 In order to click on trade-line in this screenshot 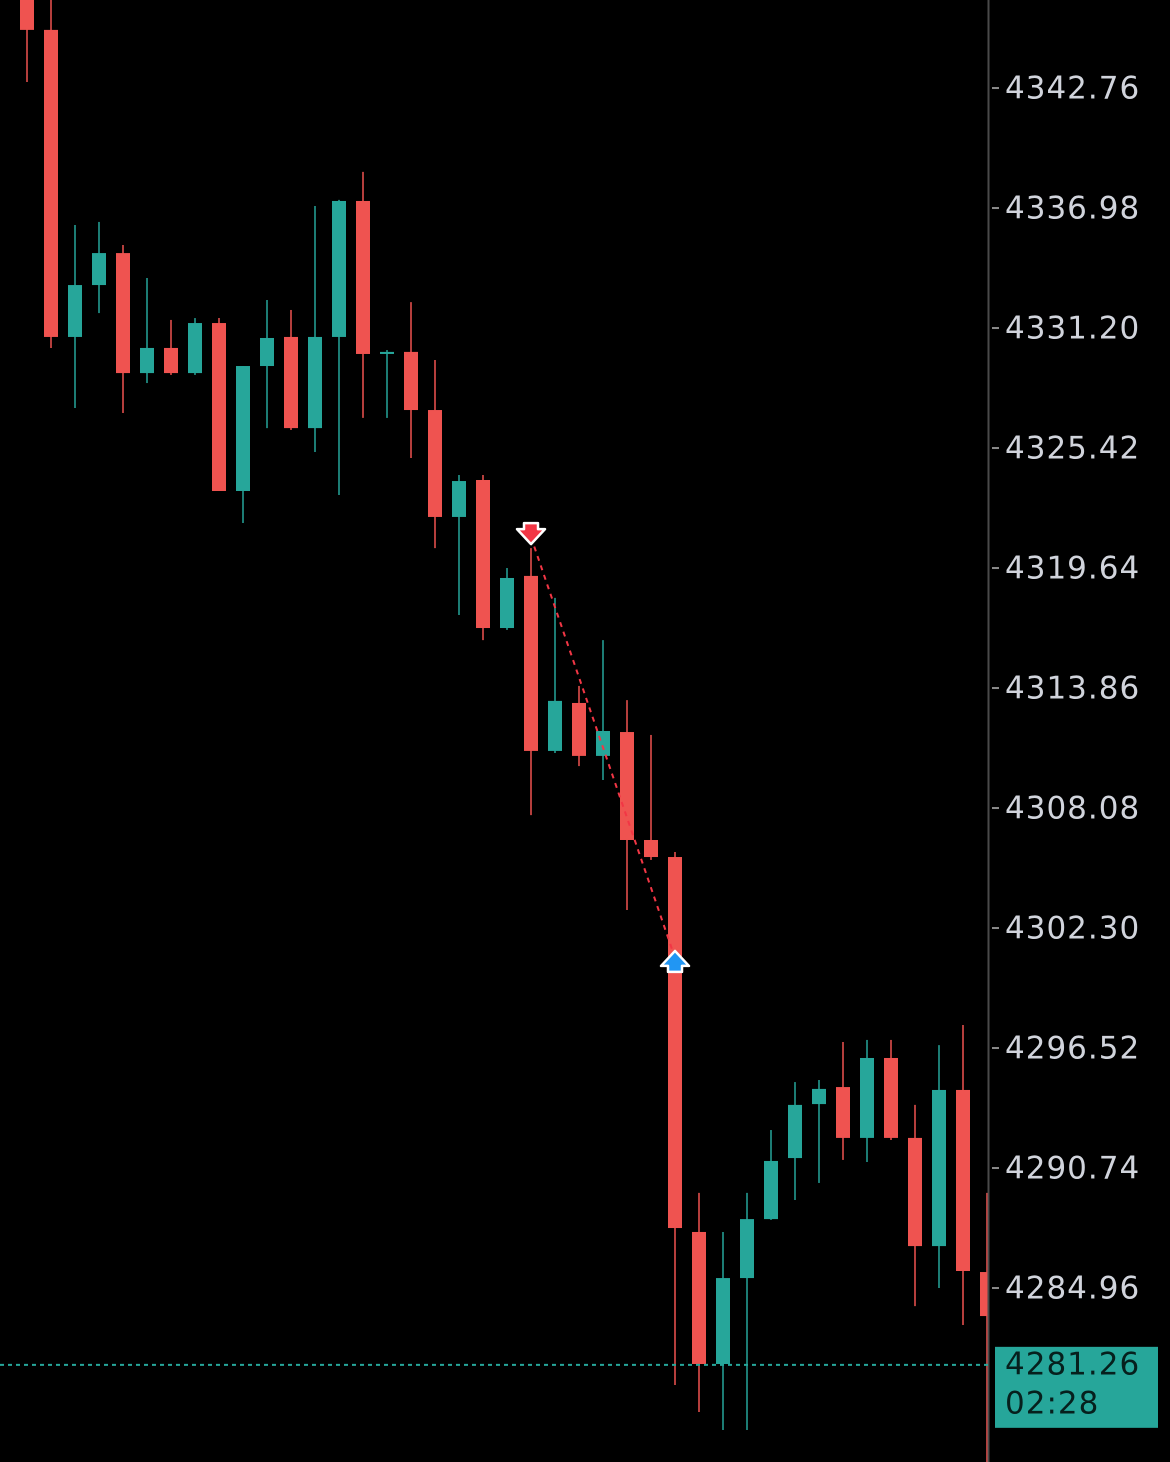, I will do `click(603, 747)`.